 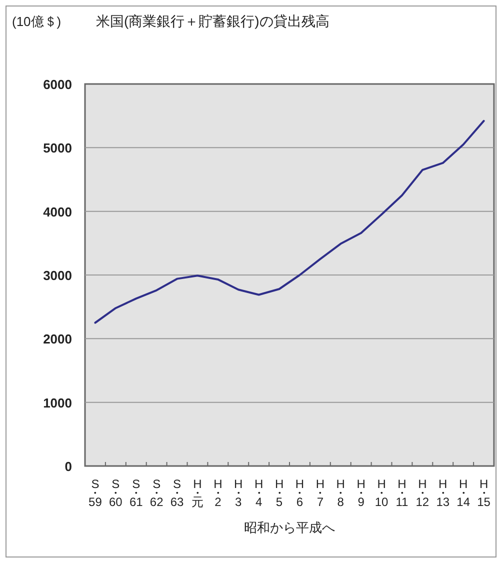 What do you see at coordinates (197, 493) in the screenshot?
I see `x-tick-label: H・元` at bounding box center [197, 493].